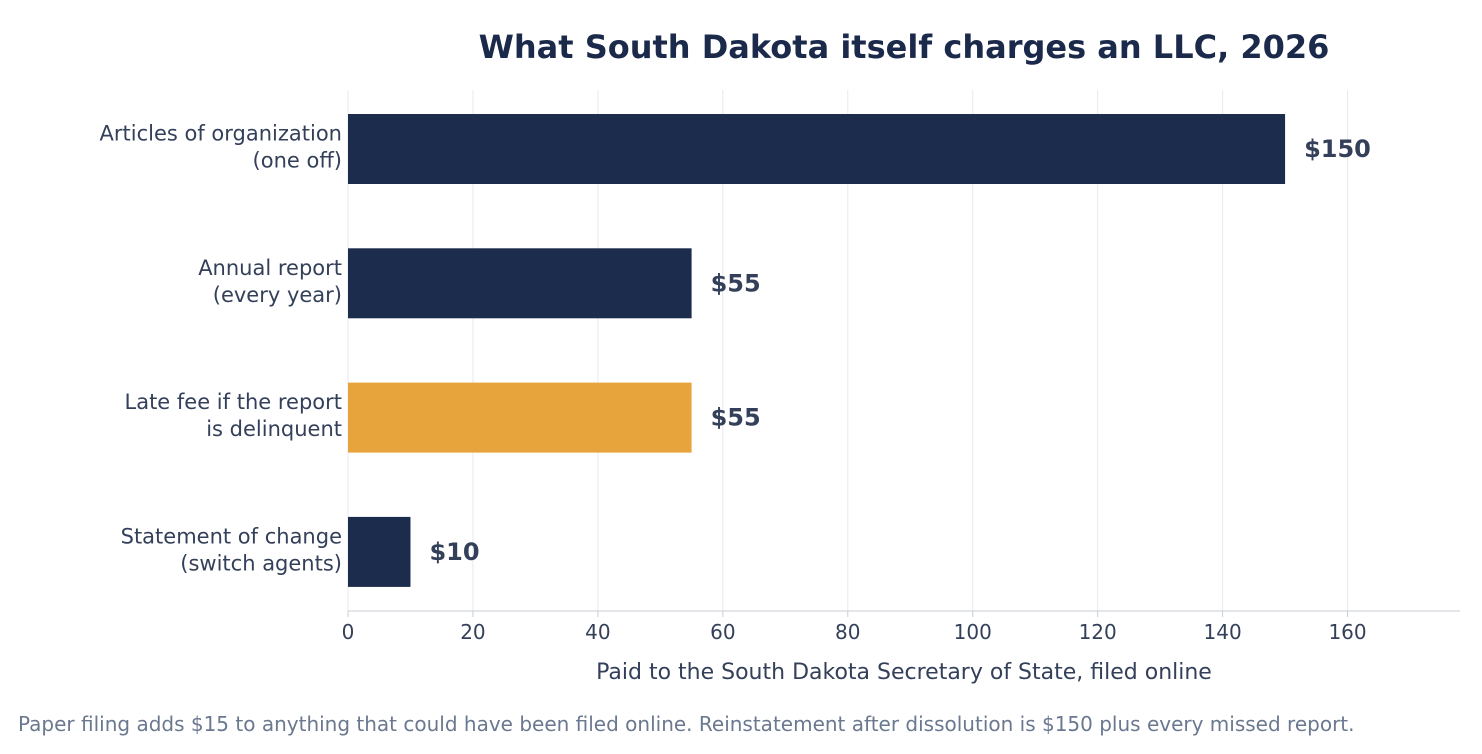 This screenshot has height=754, width=1482. Describe the element at coordinates (1223, 632) in the screenshot. I see `x-tick-label: 140` at that location.